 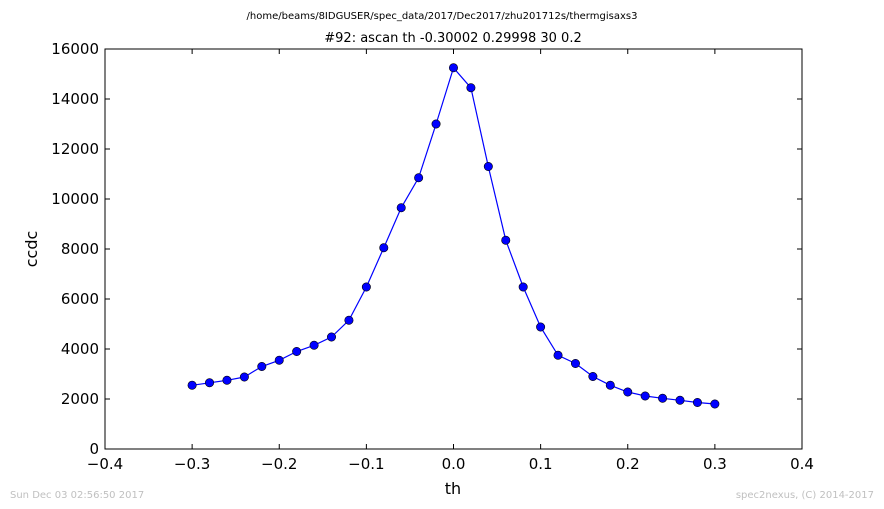 What do you see at coordinates (452, 38) in the screenshot?
I see `chart-title: #92: ascan th -0.30002 0.29998 30 0.2` at bounding box center [452, 38].